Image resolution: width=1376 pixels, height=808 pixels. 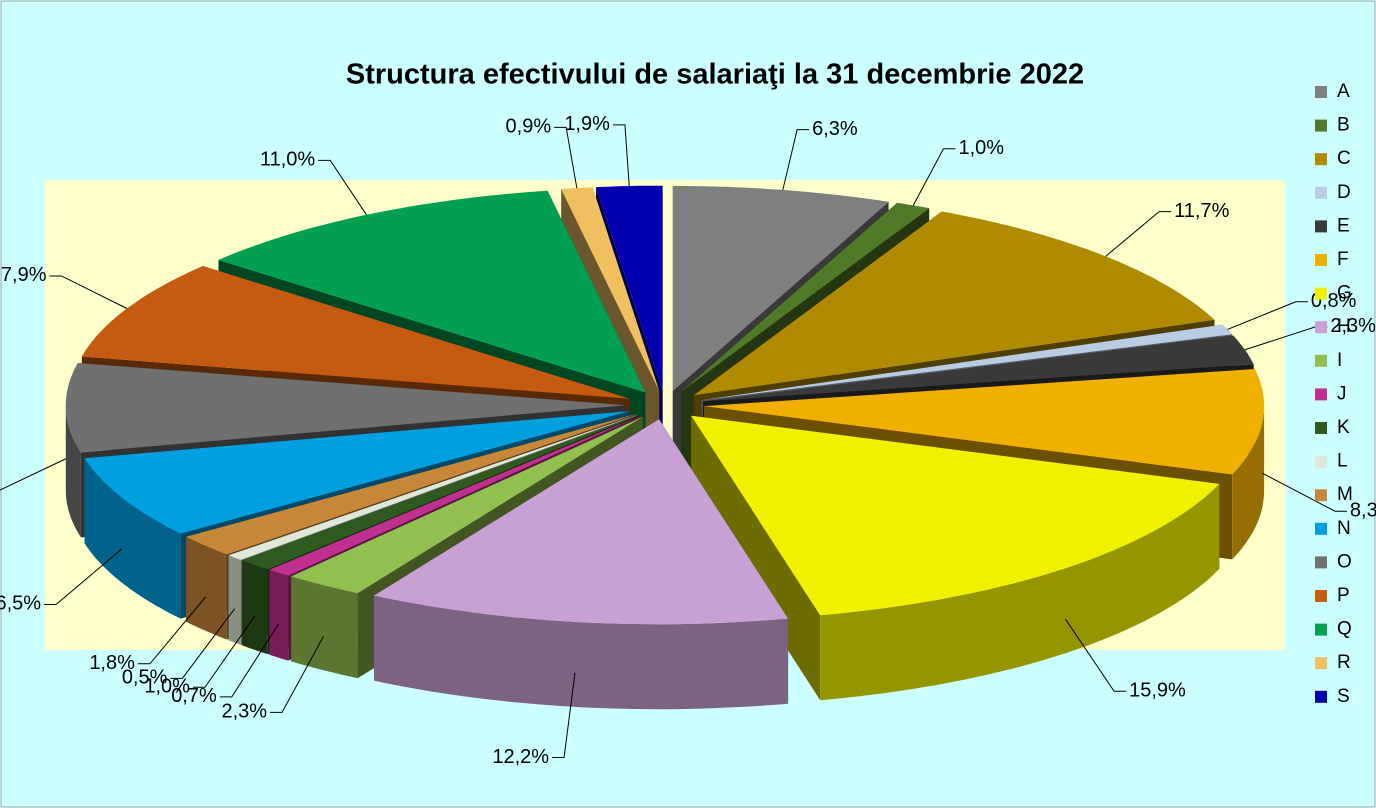 I want to click on legend-label: M, so click(x=1345, y=494).